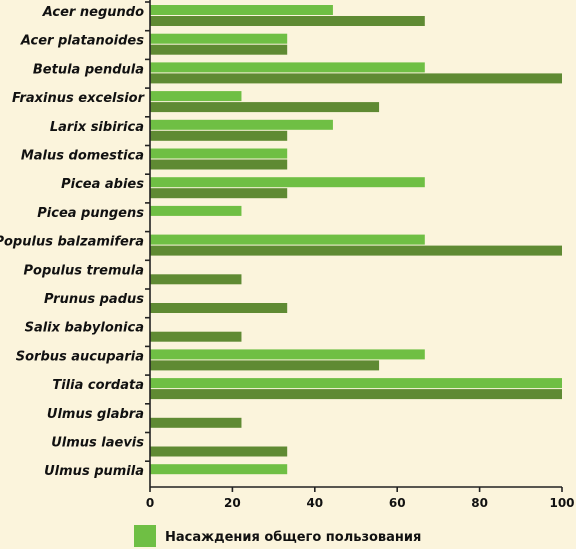 This screenshot has width=576, height=549. What do you see at coordinates (95, 414) in the screenshot?
I see `category-label: Ulmus glabra` at bounding box center [95, 414].